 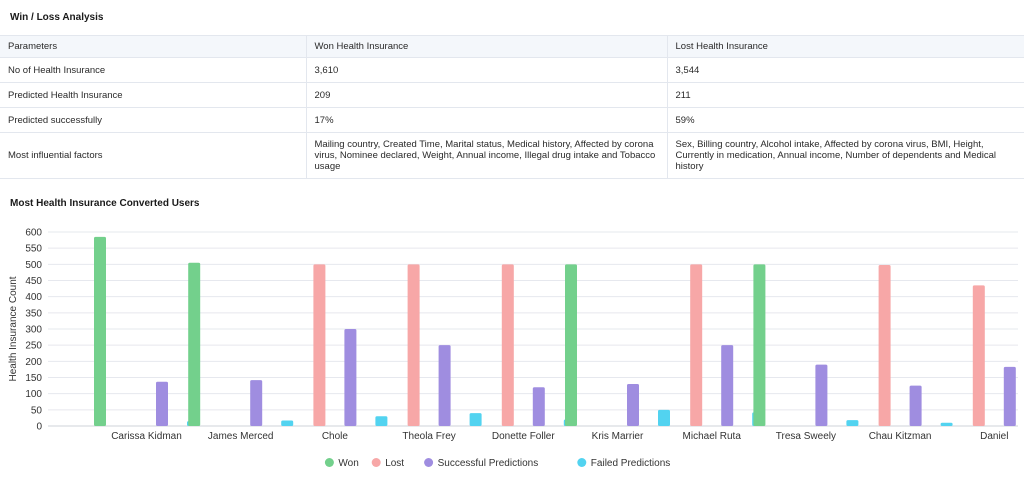 I want to click on y-tick-label: 300, so click(x=33, y=330).